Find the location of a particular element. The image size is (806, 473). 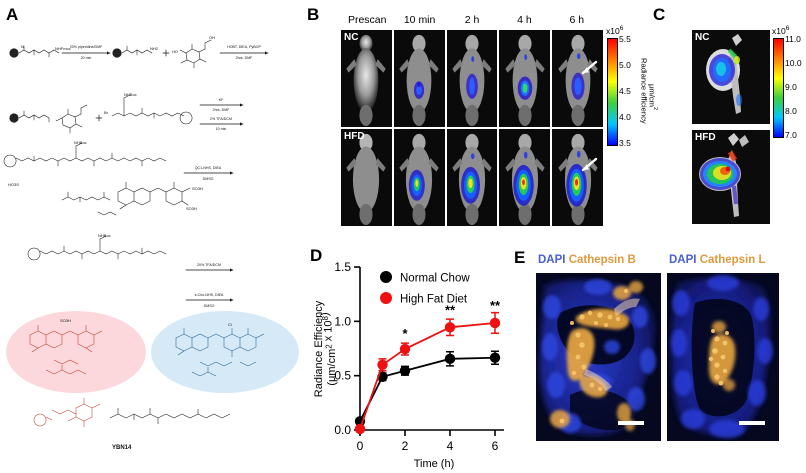

reaction-4-line2: 10 min is located at coordinates (221, 129).